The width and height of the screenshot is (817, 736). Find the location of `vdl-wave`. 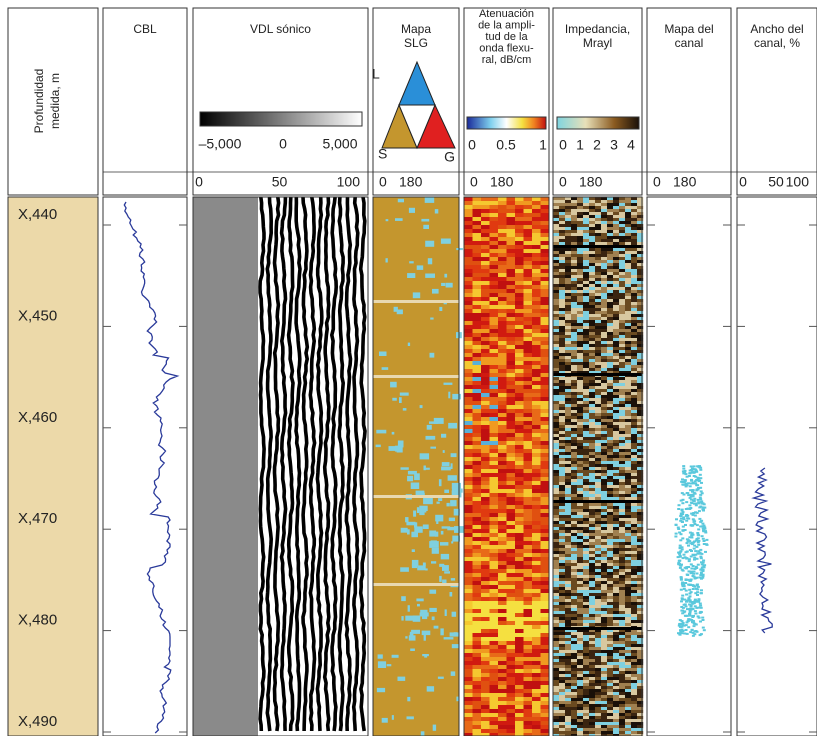

vdl-wave is located at coordinates (283, 464).